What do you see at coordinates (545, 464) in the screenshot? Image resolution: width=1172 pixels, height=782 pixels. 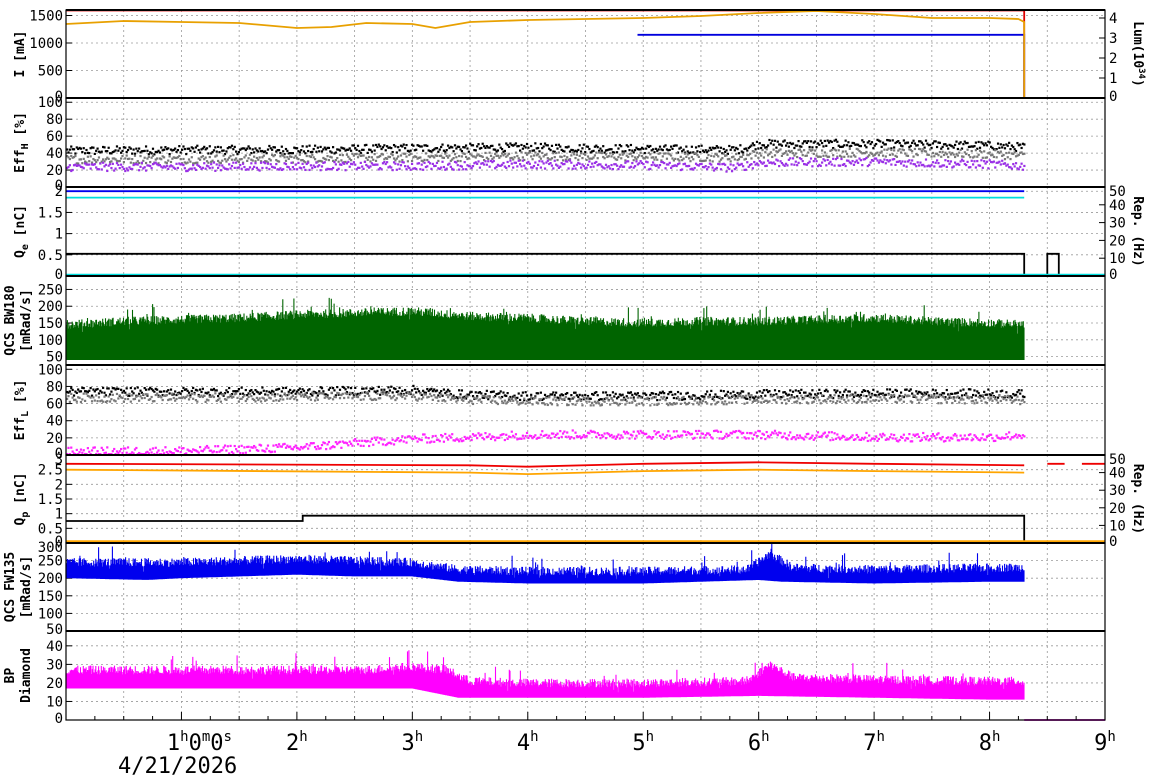 I see `line-series` at bounding box center [545, 464].